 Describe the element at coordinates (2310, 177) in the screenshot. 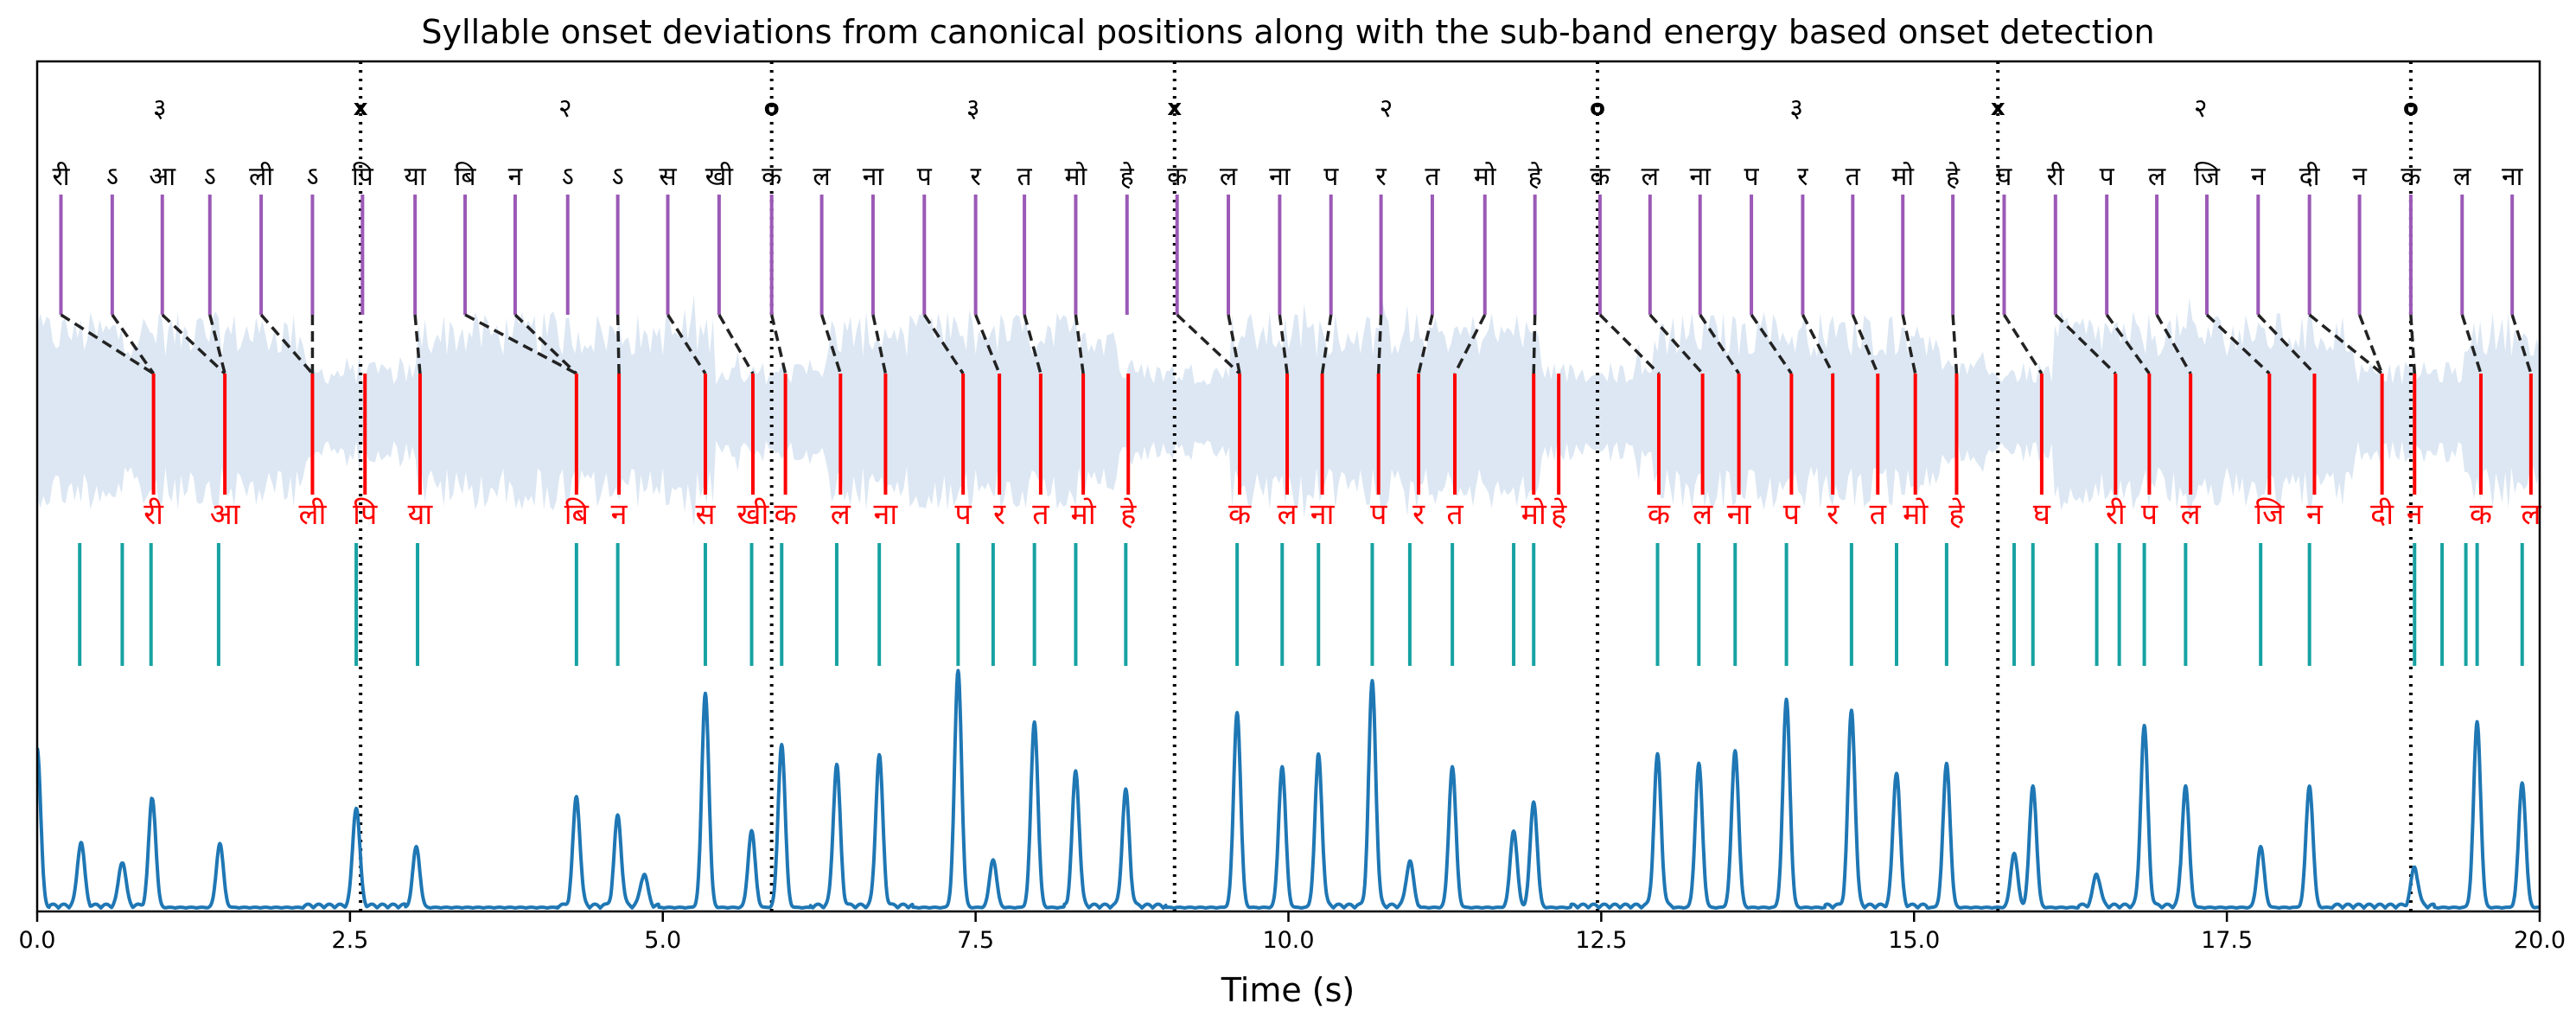

I see `canonical-syllable-label: दी` at that location.